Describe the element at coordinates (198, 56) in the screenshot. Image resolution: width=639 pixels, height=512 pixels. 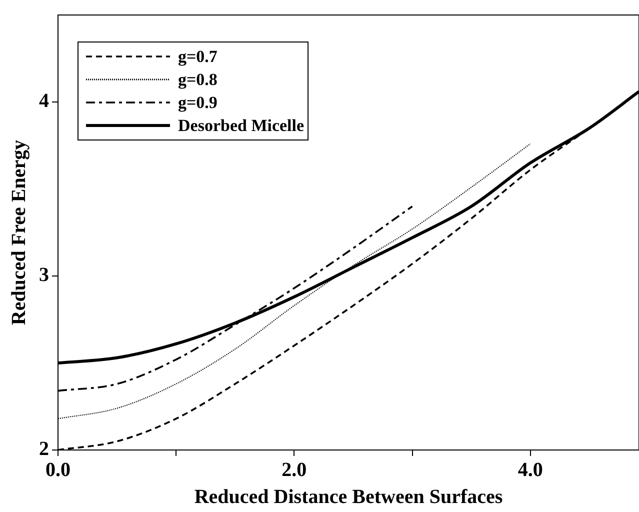
I see `legend-label: g=0.7` at that location.